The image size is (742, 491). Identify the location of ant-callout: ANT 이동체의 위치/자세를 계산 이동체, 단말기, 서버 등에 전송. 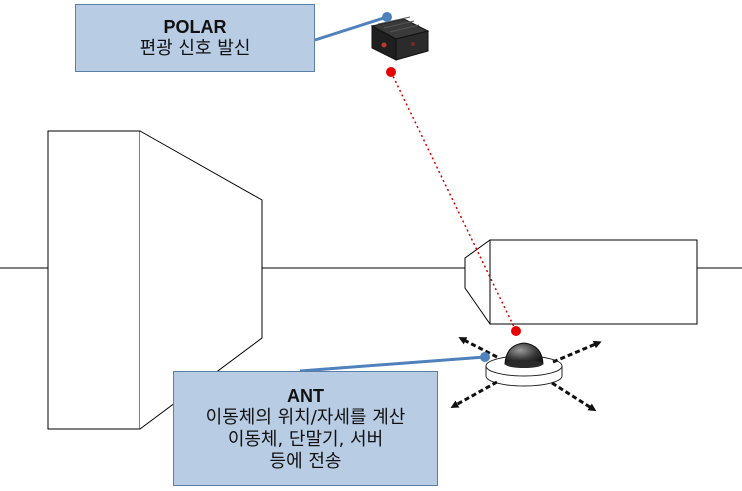
(305, 428).